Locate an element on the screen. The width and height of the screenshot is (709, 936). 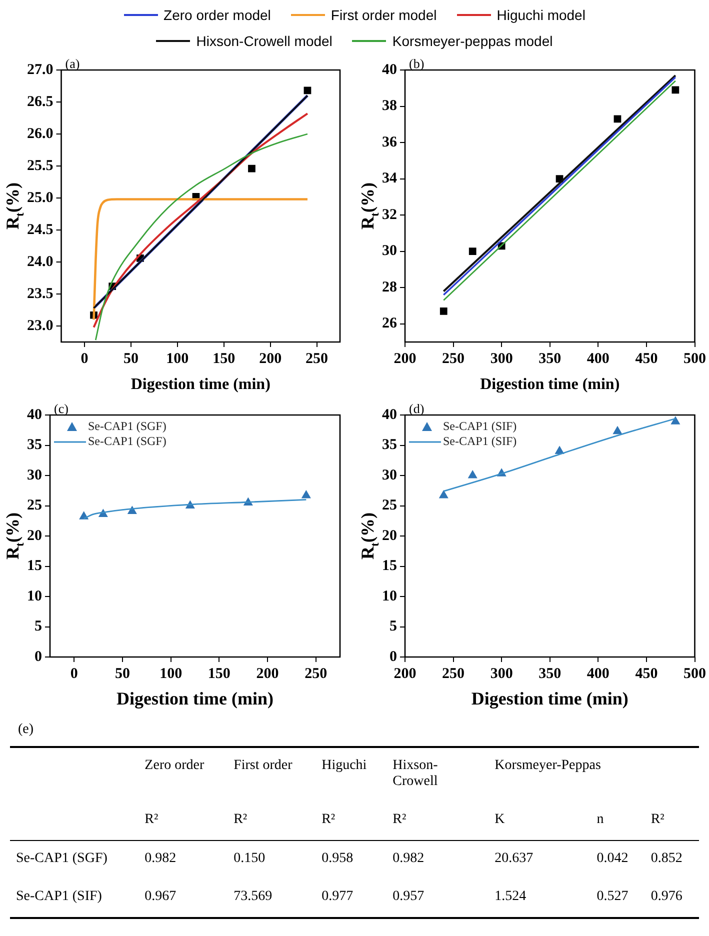
legend-label: Korsmeyer-peppas model is located at coordinates (472, 41).